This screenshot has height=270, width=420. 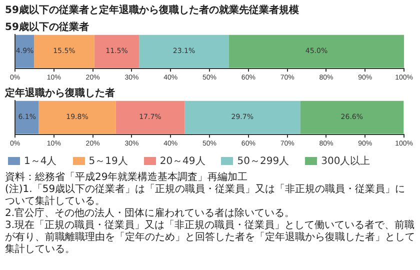 What do you see at coordinates (150, 214) in the screenshot?
I see `text: 2.官公庁、その他の法人・団体に雇われている者は除いている。` at bounding box center [150, 214].